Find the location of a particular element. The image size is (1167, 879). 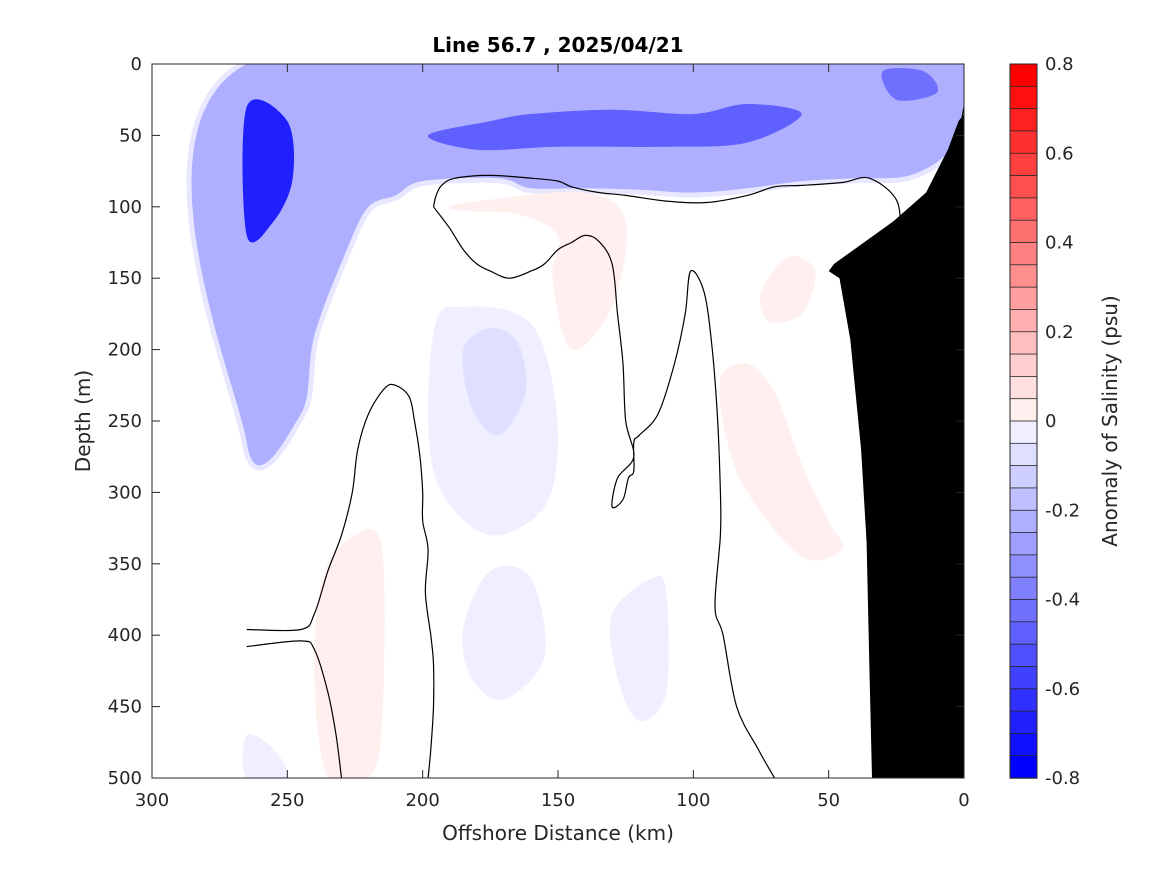

y-tick-label: 200 is located at coordinates (125, 350).